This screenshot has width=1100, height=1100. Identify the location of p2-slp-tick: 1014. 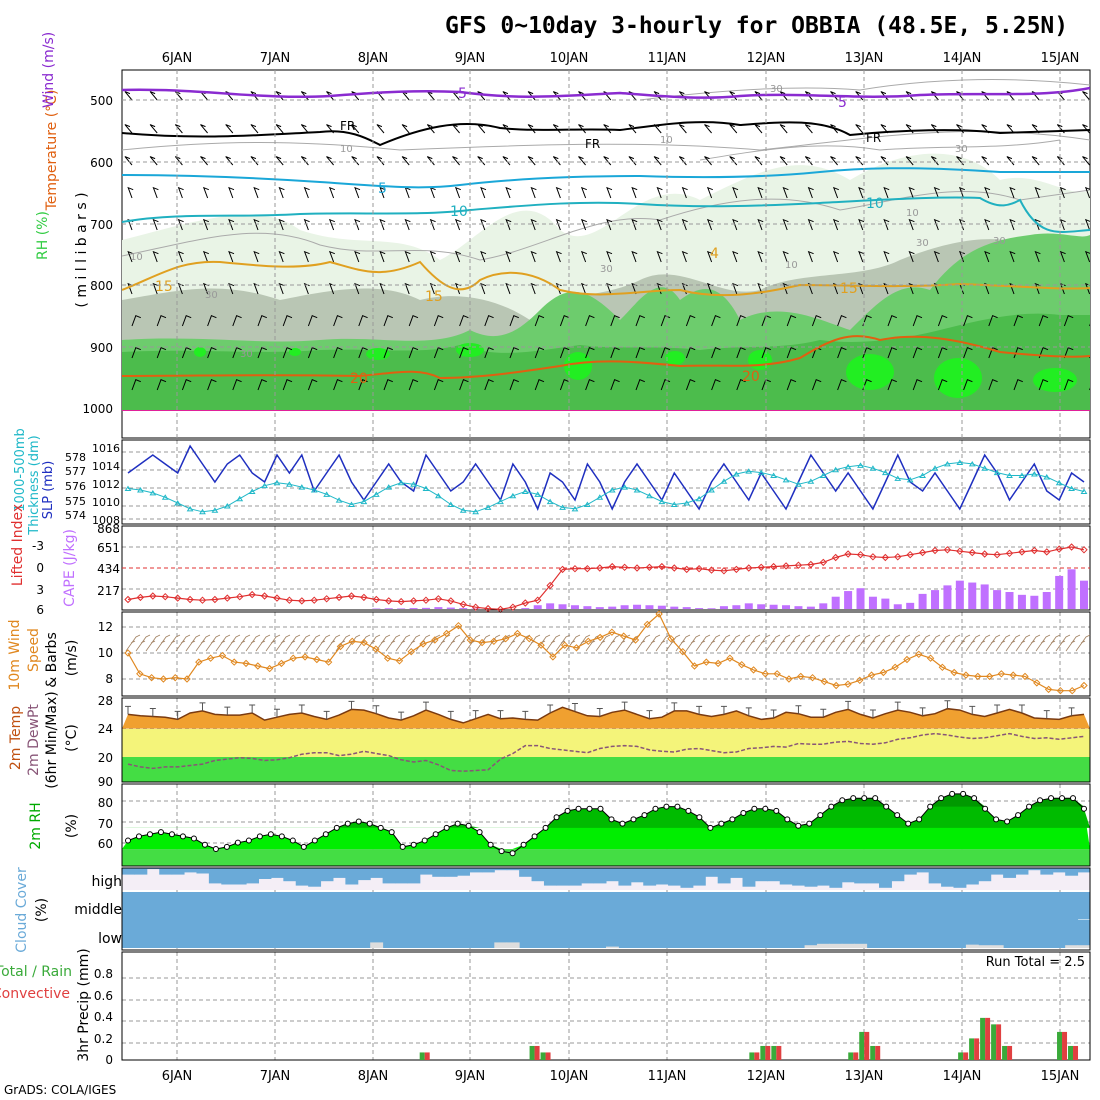
(106, 466).